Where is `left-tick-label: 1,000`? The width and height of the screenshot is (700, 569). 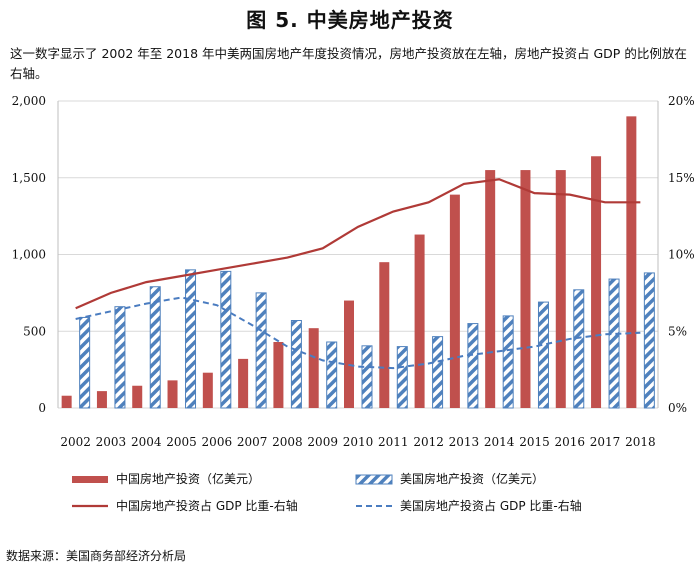 left-tick-label: 1,000 is located at coordinates (29, 255).